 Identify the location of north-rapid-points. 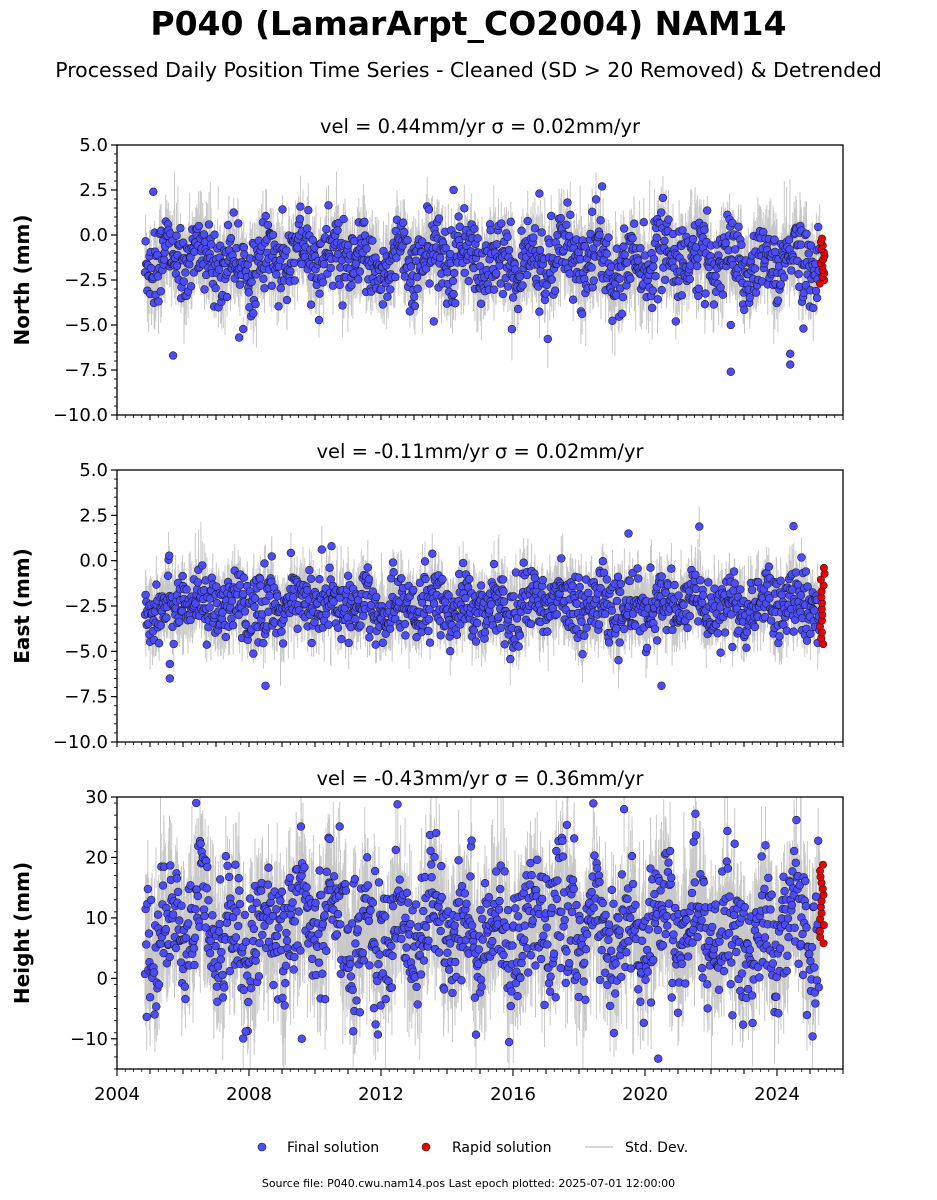
(822, 261).